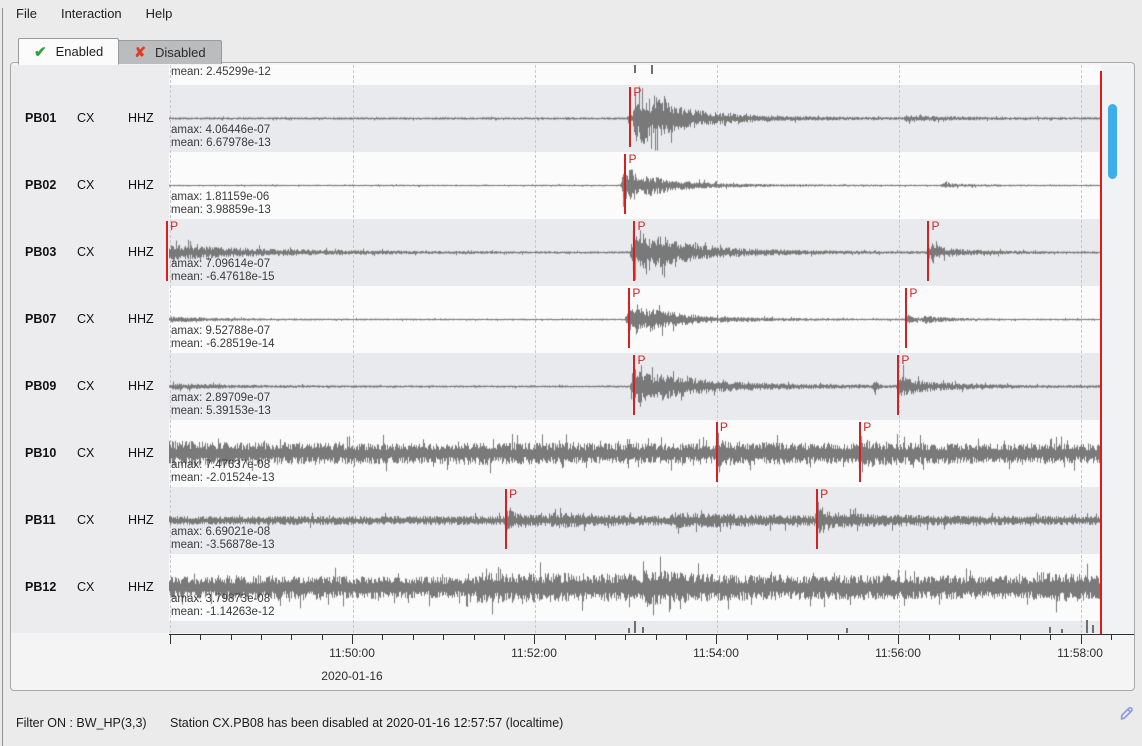  Describe the element at coordinates (1127, 714) in the screenshot. I see `edit-pen-icon` at that location.